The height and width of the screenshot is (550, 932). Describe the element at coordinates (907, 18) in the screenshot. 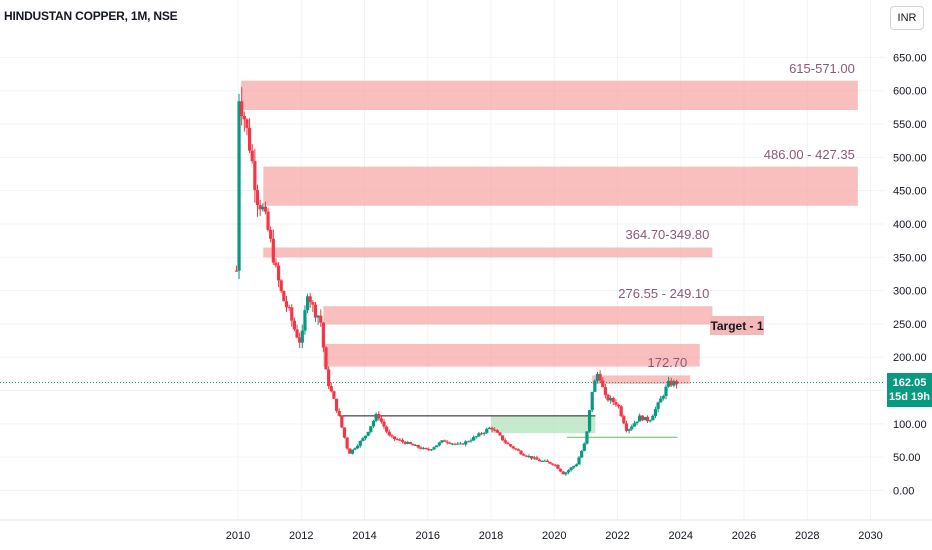

I see `currency-button: INR` at that location.